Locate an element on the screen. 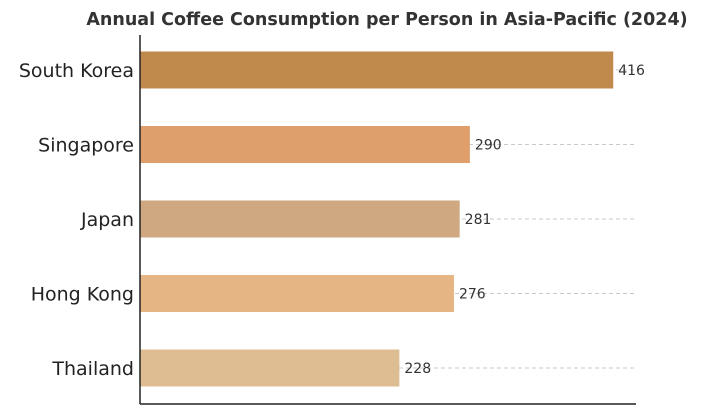 Image resolution: width=720 pixels, height=414 pixels. value-label: 228 is located at coordinates (417, 369).